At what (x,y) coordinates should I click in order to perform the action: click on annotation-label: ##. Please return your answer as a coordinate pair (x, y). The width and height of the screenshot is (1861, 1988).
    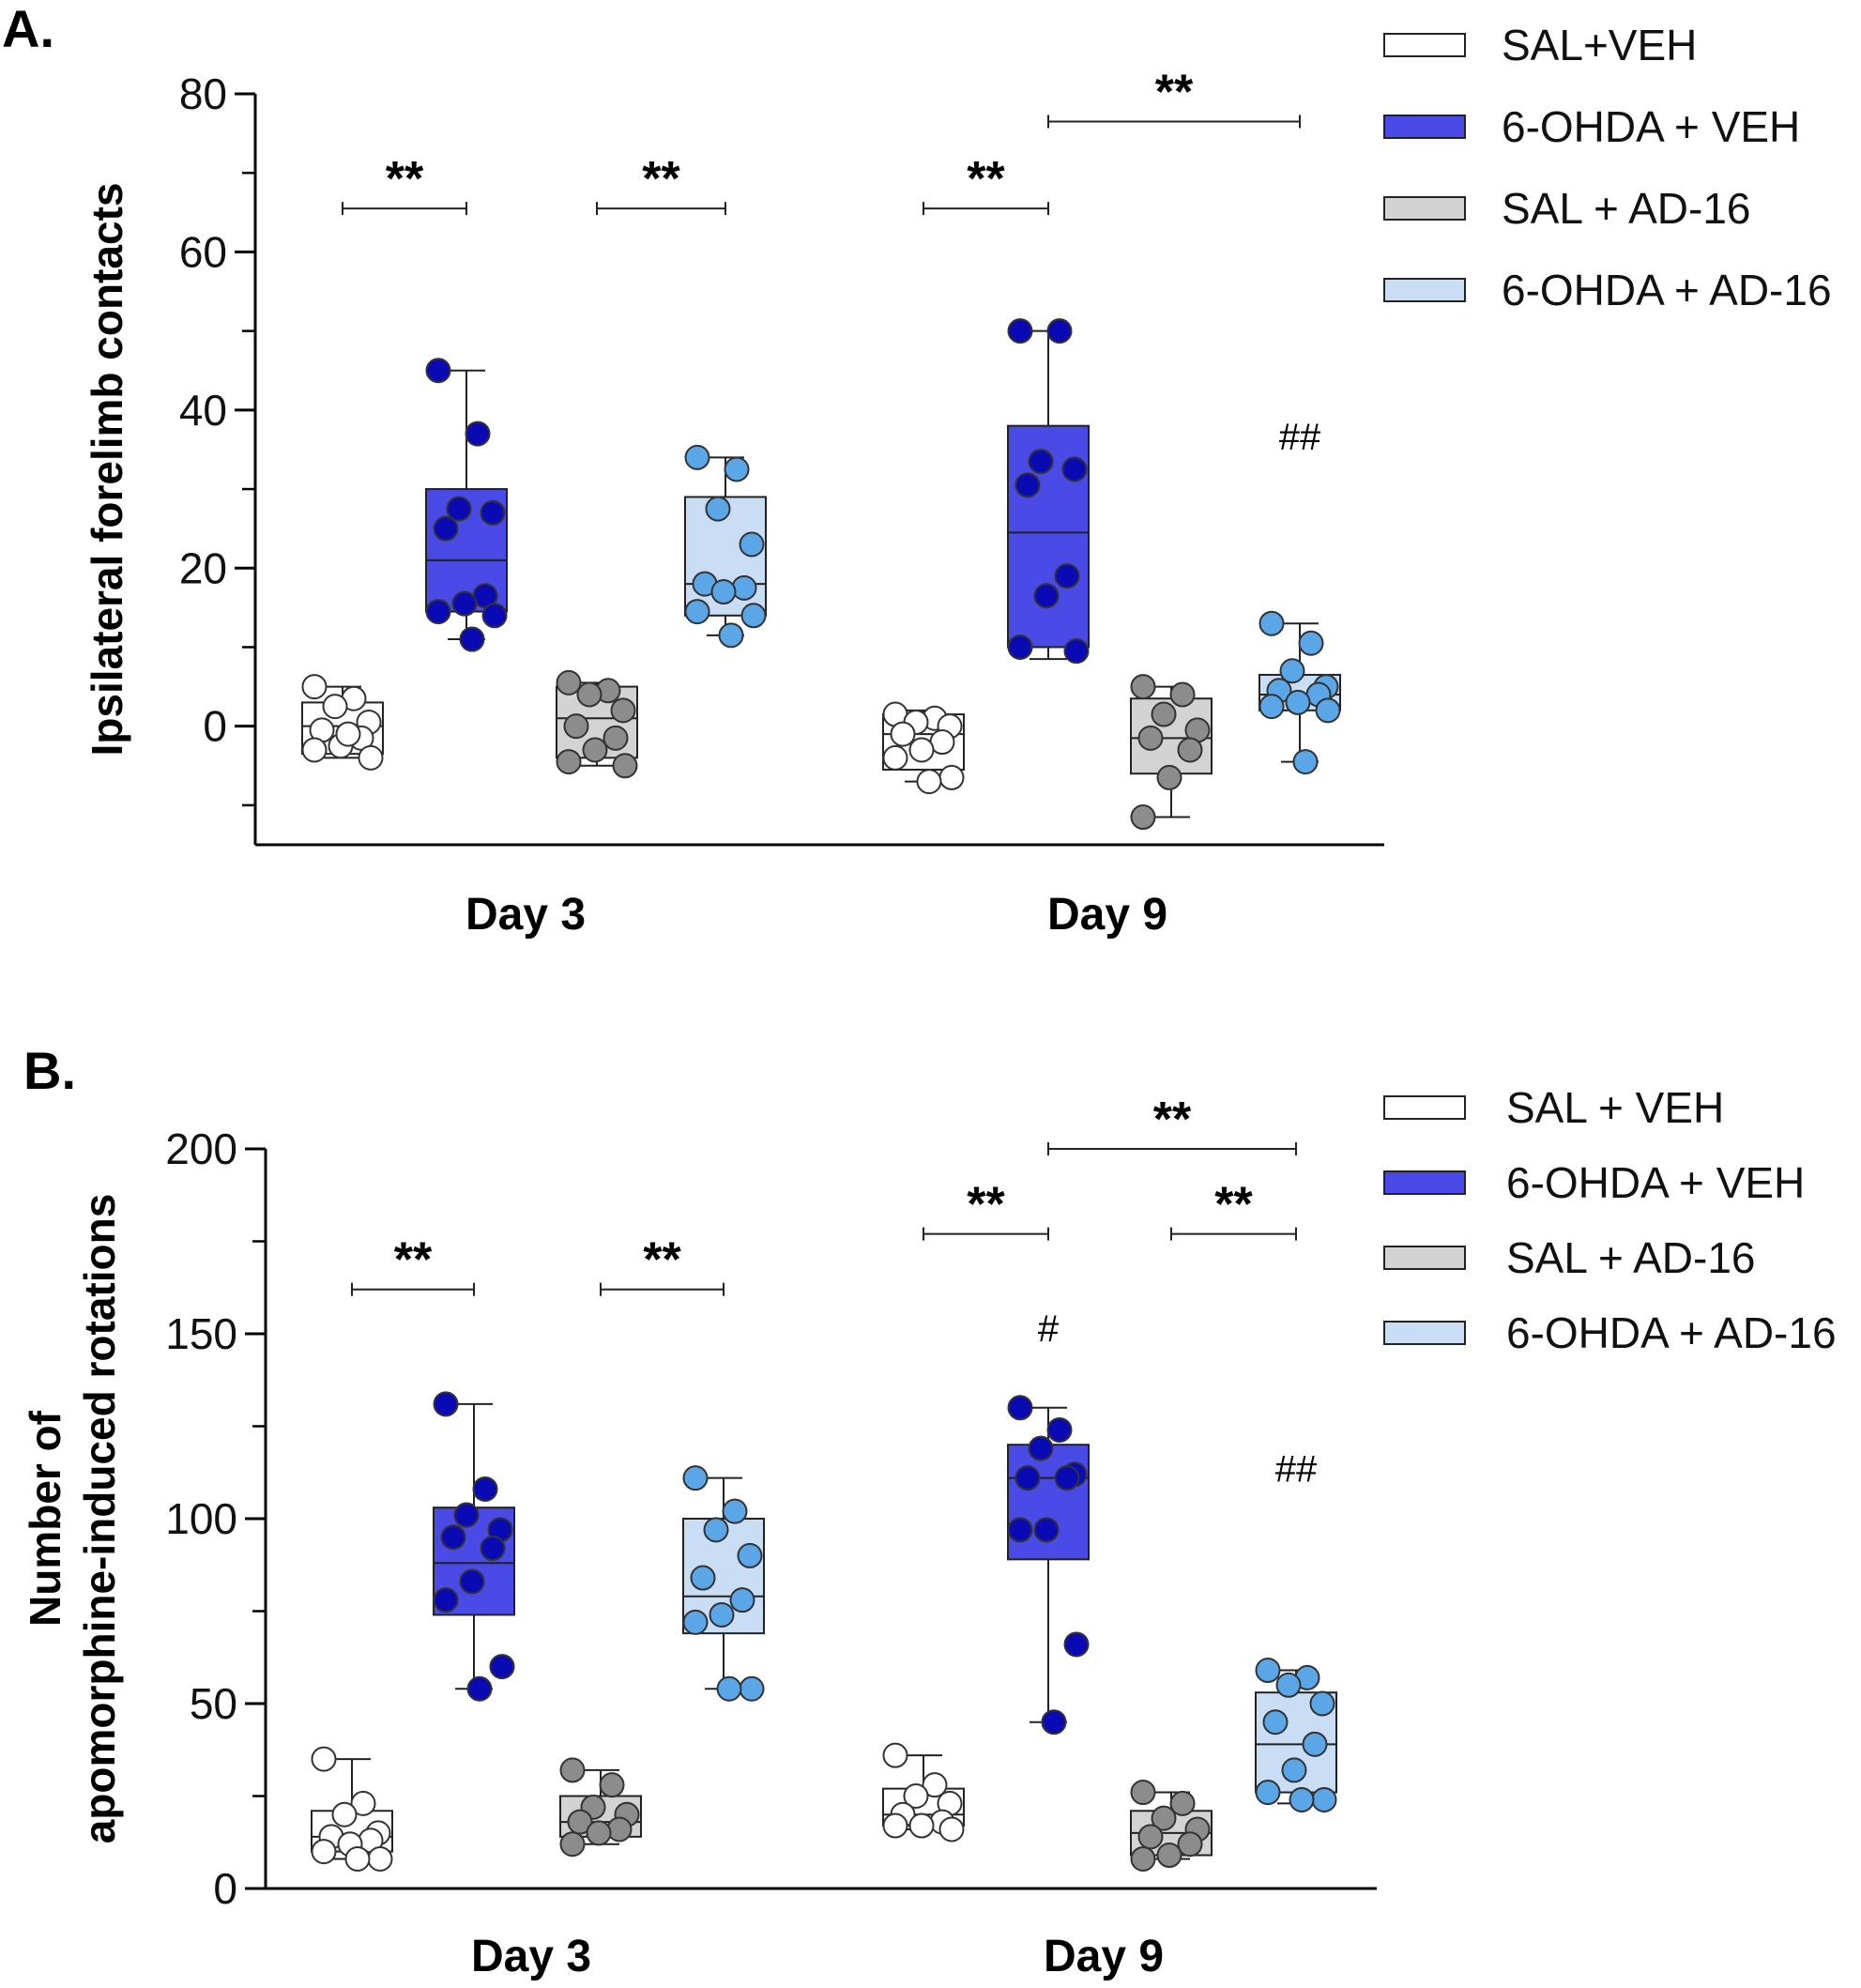
    Looking at the image, I should click on (1296, 1470).